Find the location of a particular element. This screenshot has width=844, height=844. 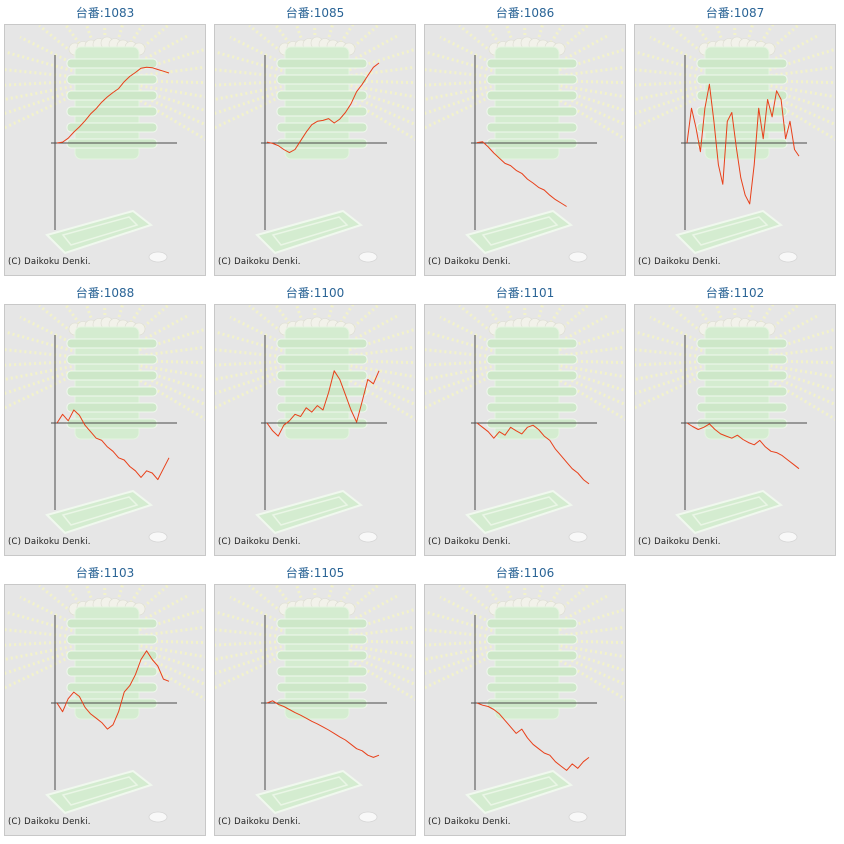

machine-chart-card: 台番:1088 (C) Daikoku Denki. is located at coordinates (105, 418).